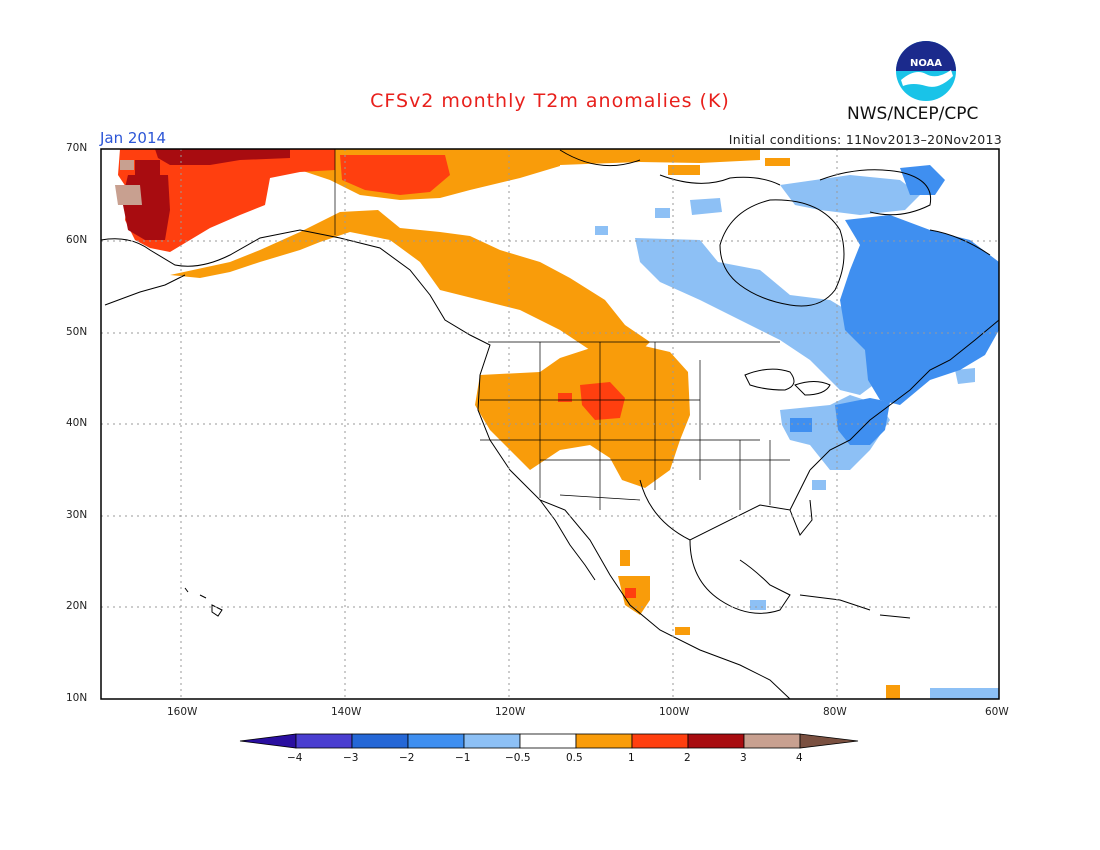  Describe the element at coordinates (395, 175) in the screenshot. I see `warm-anomaly-yukon` at that location.